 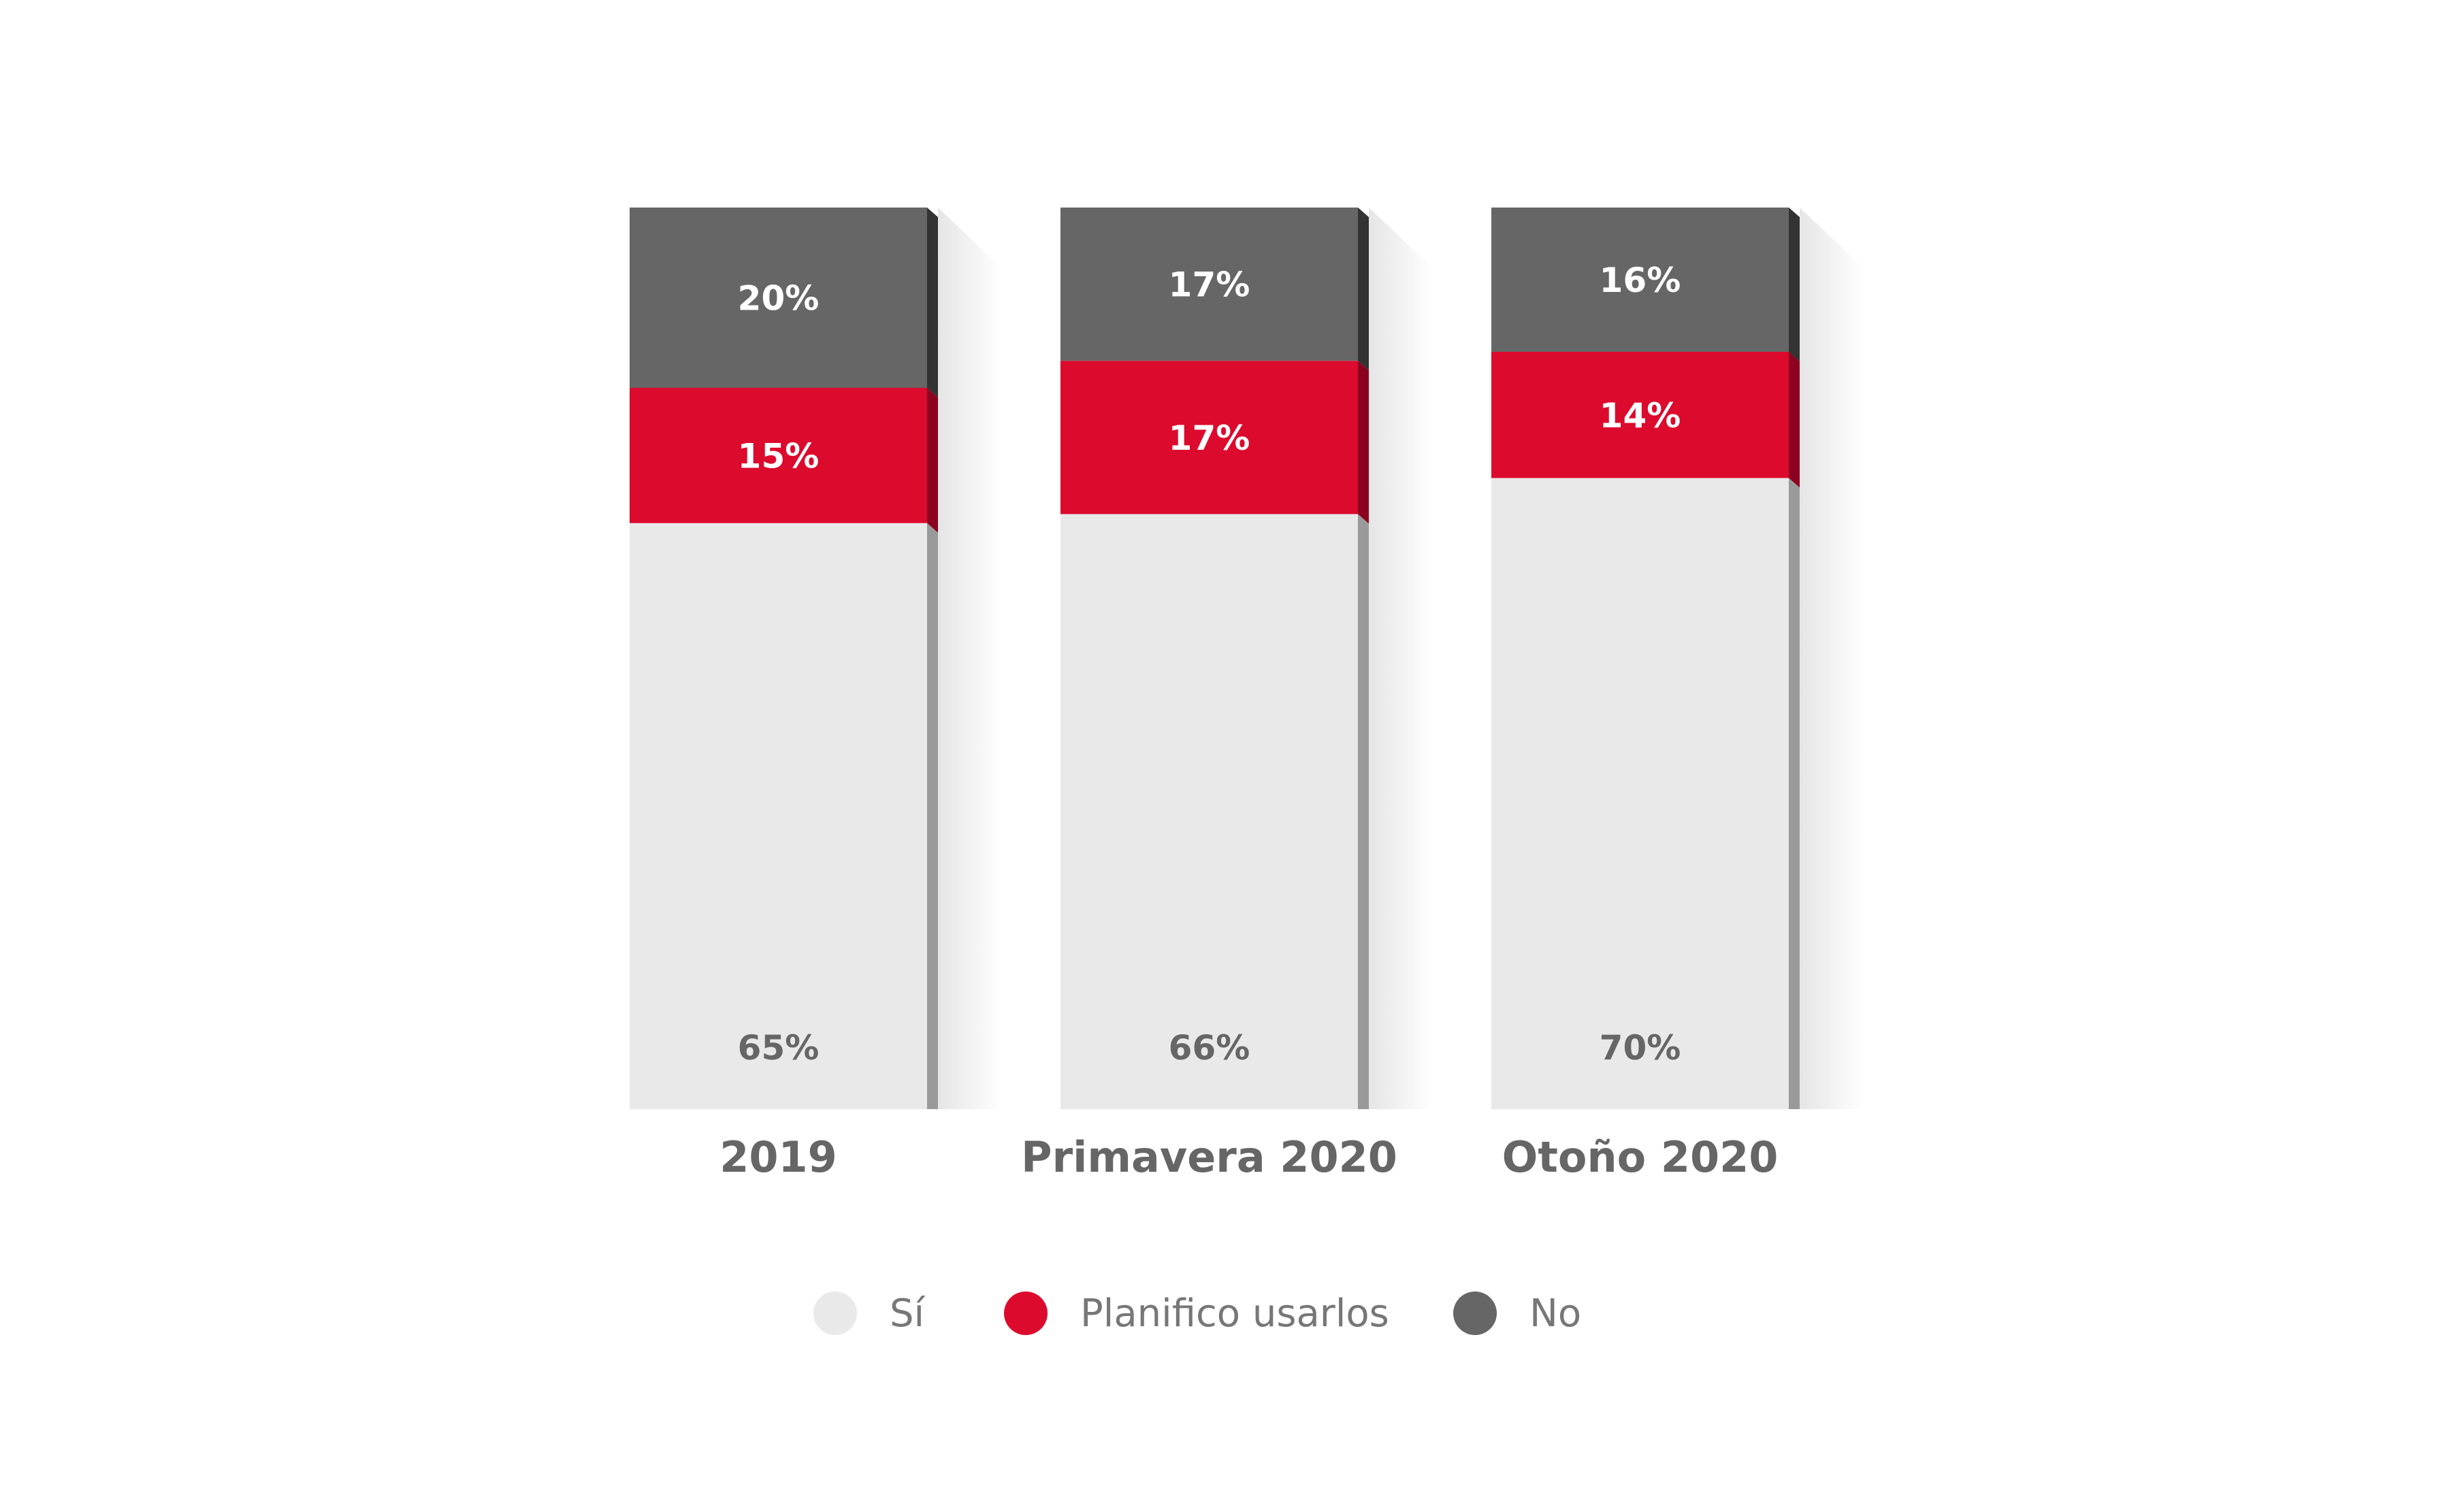 I want to click on legend-label: Sí, so click(x=907, y=1313).